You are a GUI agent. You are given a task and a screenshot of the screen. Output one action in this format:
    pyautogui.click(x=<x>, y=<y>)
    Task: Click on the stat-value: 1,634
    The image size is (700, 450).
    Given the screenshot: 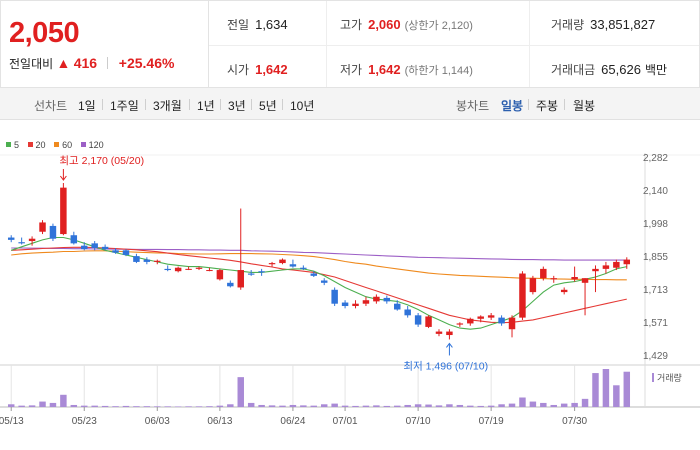 What is the action you would take?
    pyautogui.click(x=271, y=24)
    